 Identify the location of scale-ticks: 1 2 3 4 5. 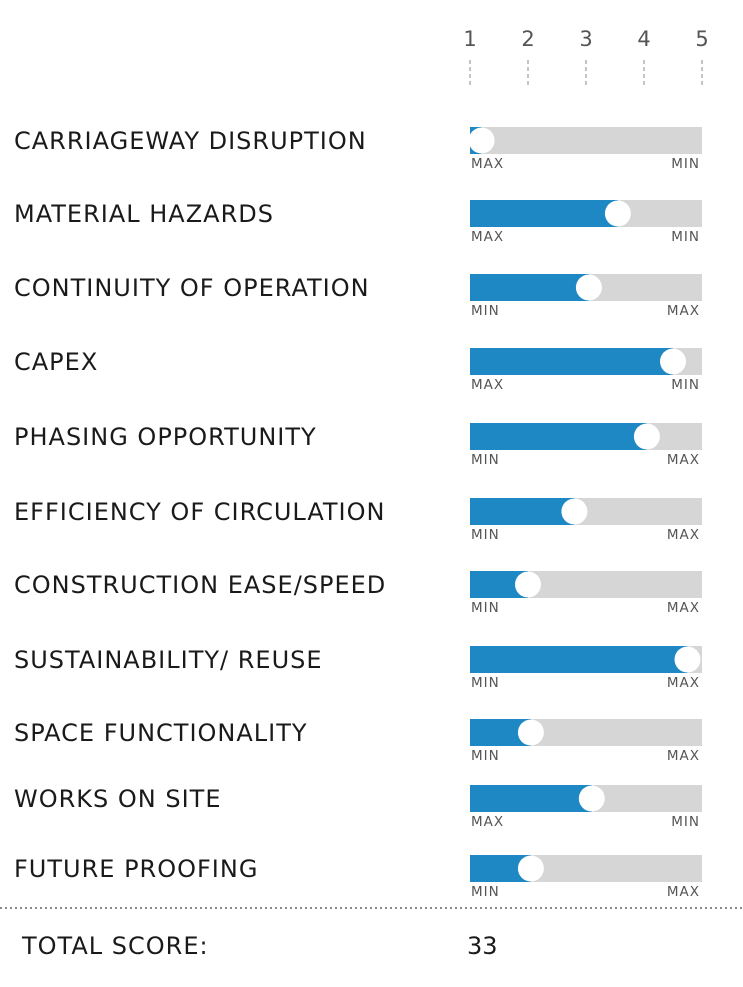
(586, 56).